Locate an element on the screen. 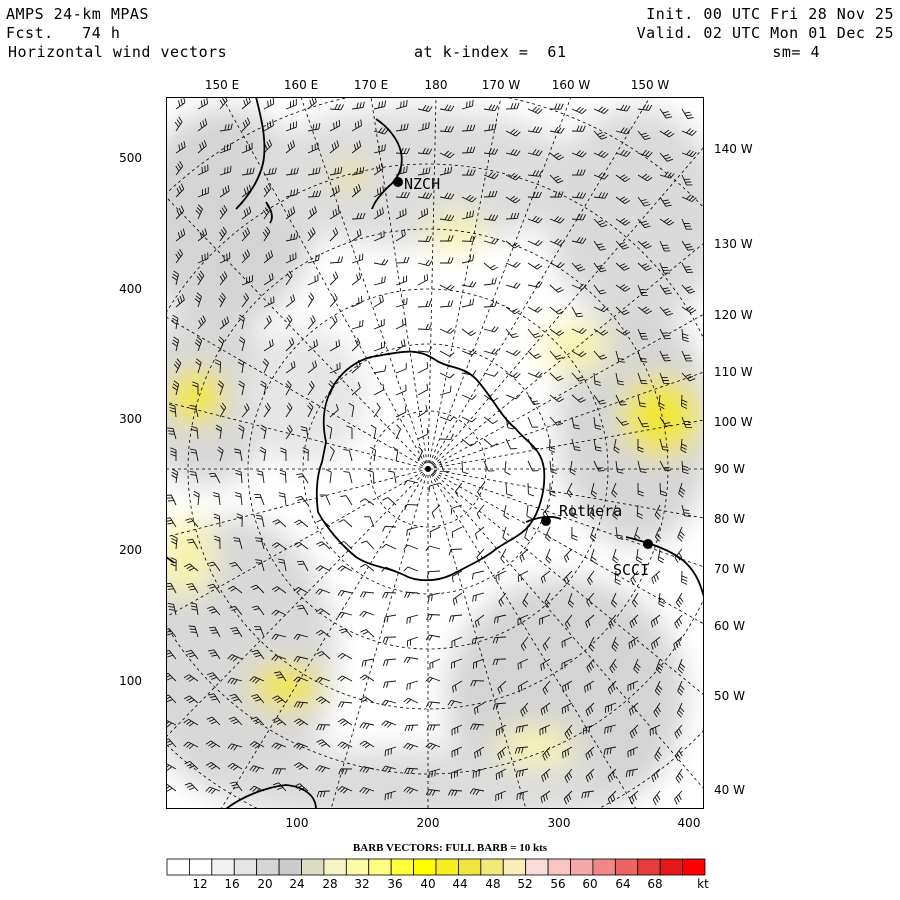  lon-label-right: 140 W is located at coordinates (733, 149).